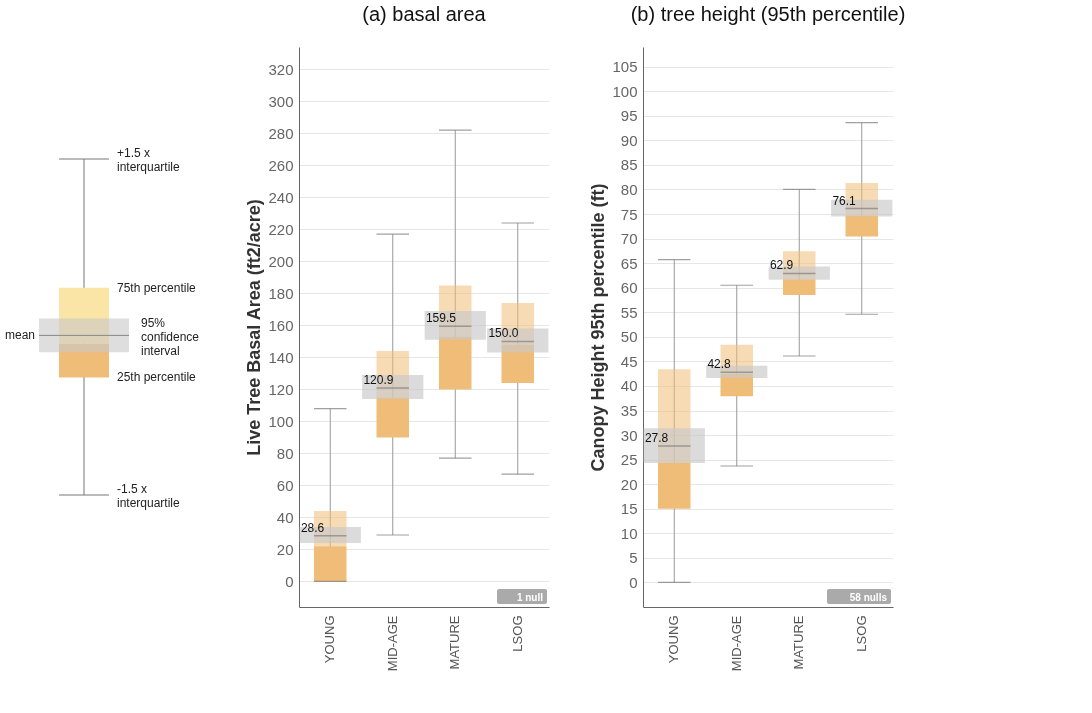  I want to click on y-tick-label: 160, so click(281, 325).